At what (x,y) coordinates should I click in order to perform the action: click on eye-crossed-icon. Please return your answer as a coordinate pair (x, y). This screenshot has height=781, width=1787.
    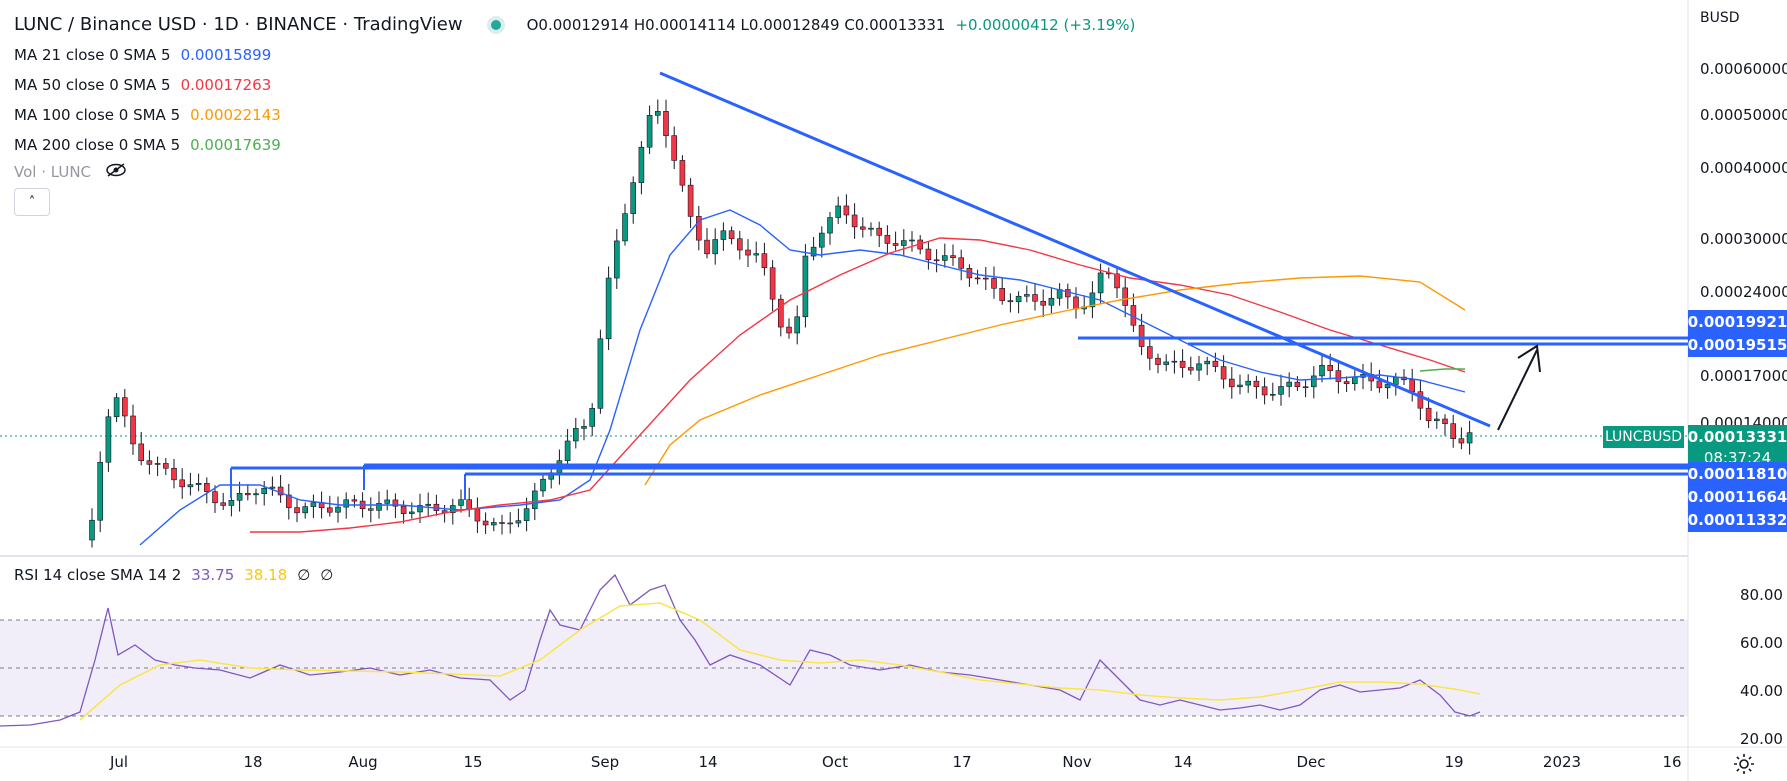
    Looking at the image, I should click on (116, 172).